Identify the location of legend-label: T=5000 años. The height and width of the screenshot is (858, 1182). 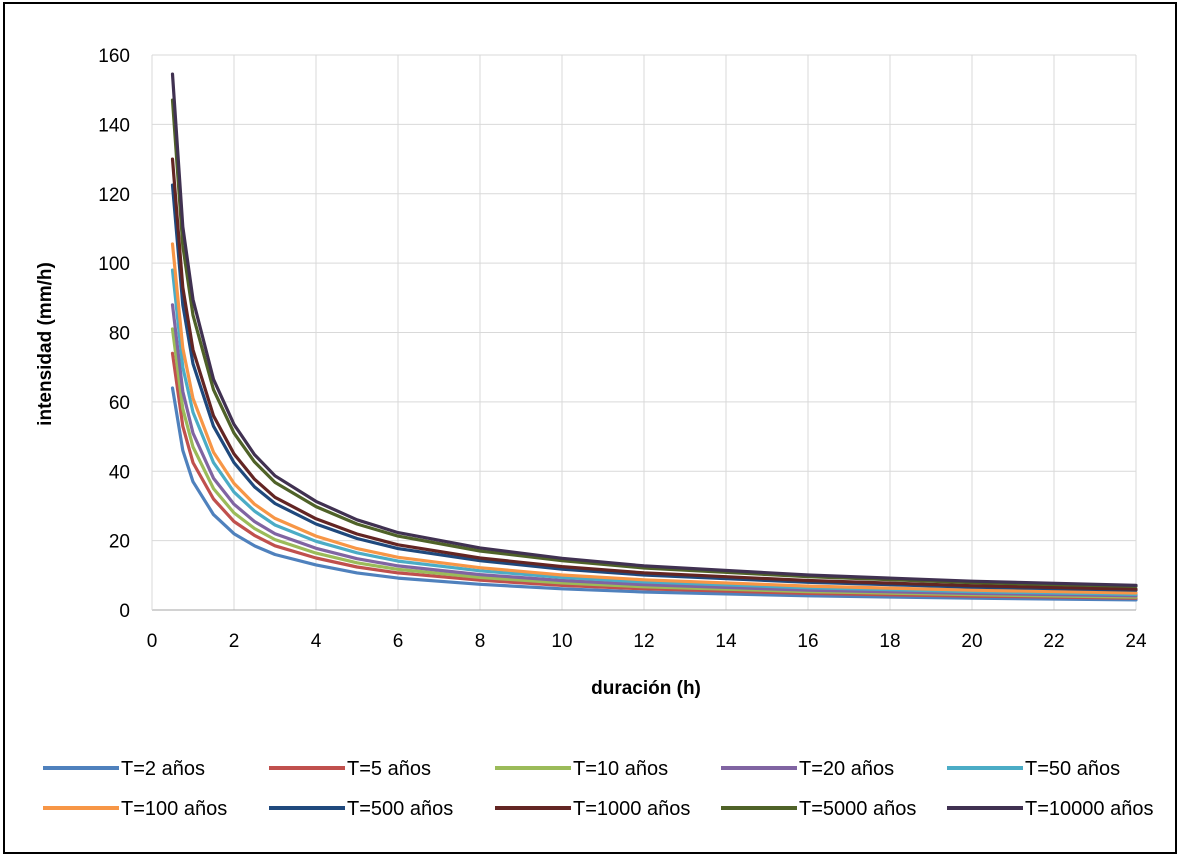
(857, 809).